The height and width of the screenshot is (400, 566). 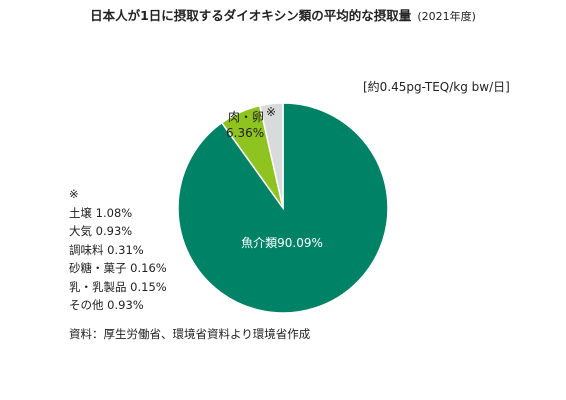 I want to click on others-item-value: 0.15%, so click(x=148, y=286).